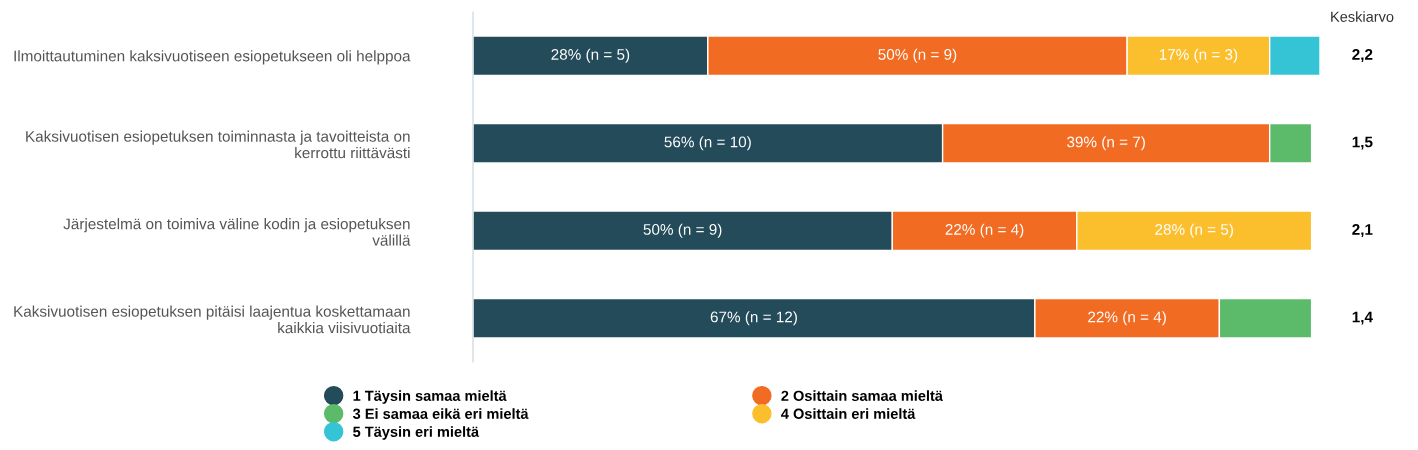  Describe the element at coordinates (1362, 318) in the screenshot. I see `text: 1,4` at that location.